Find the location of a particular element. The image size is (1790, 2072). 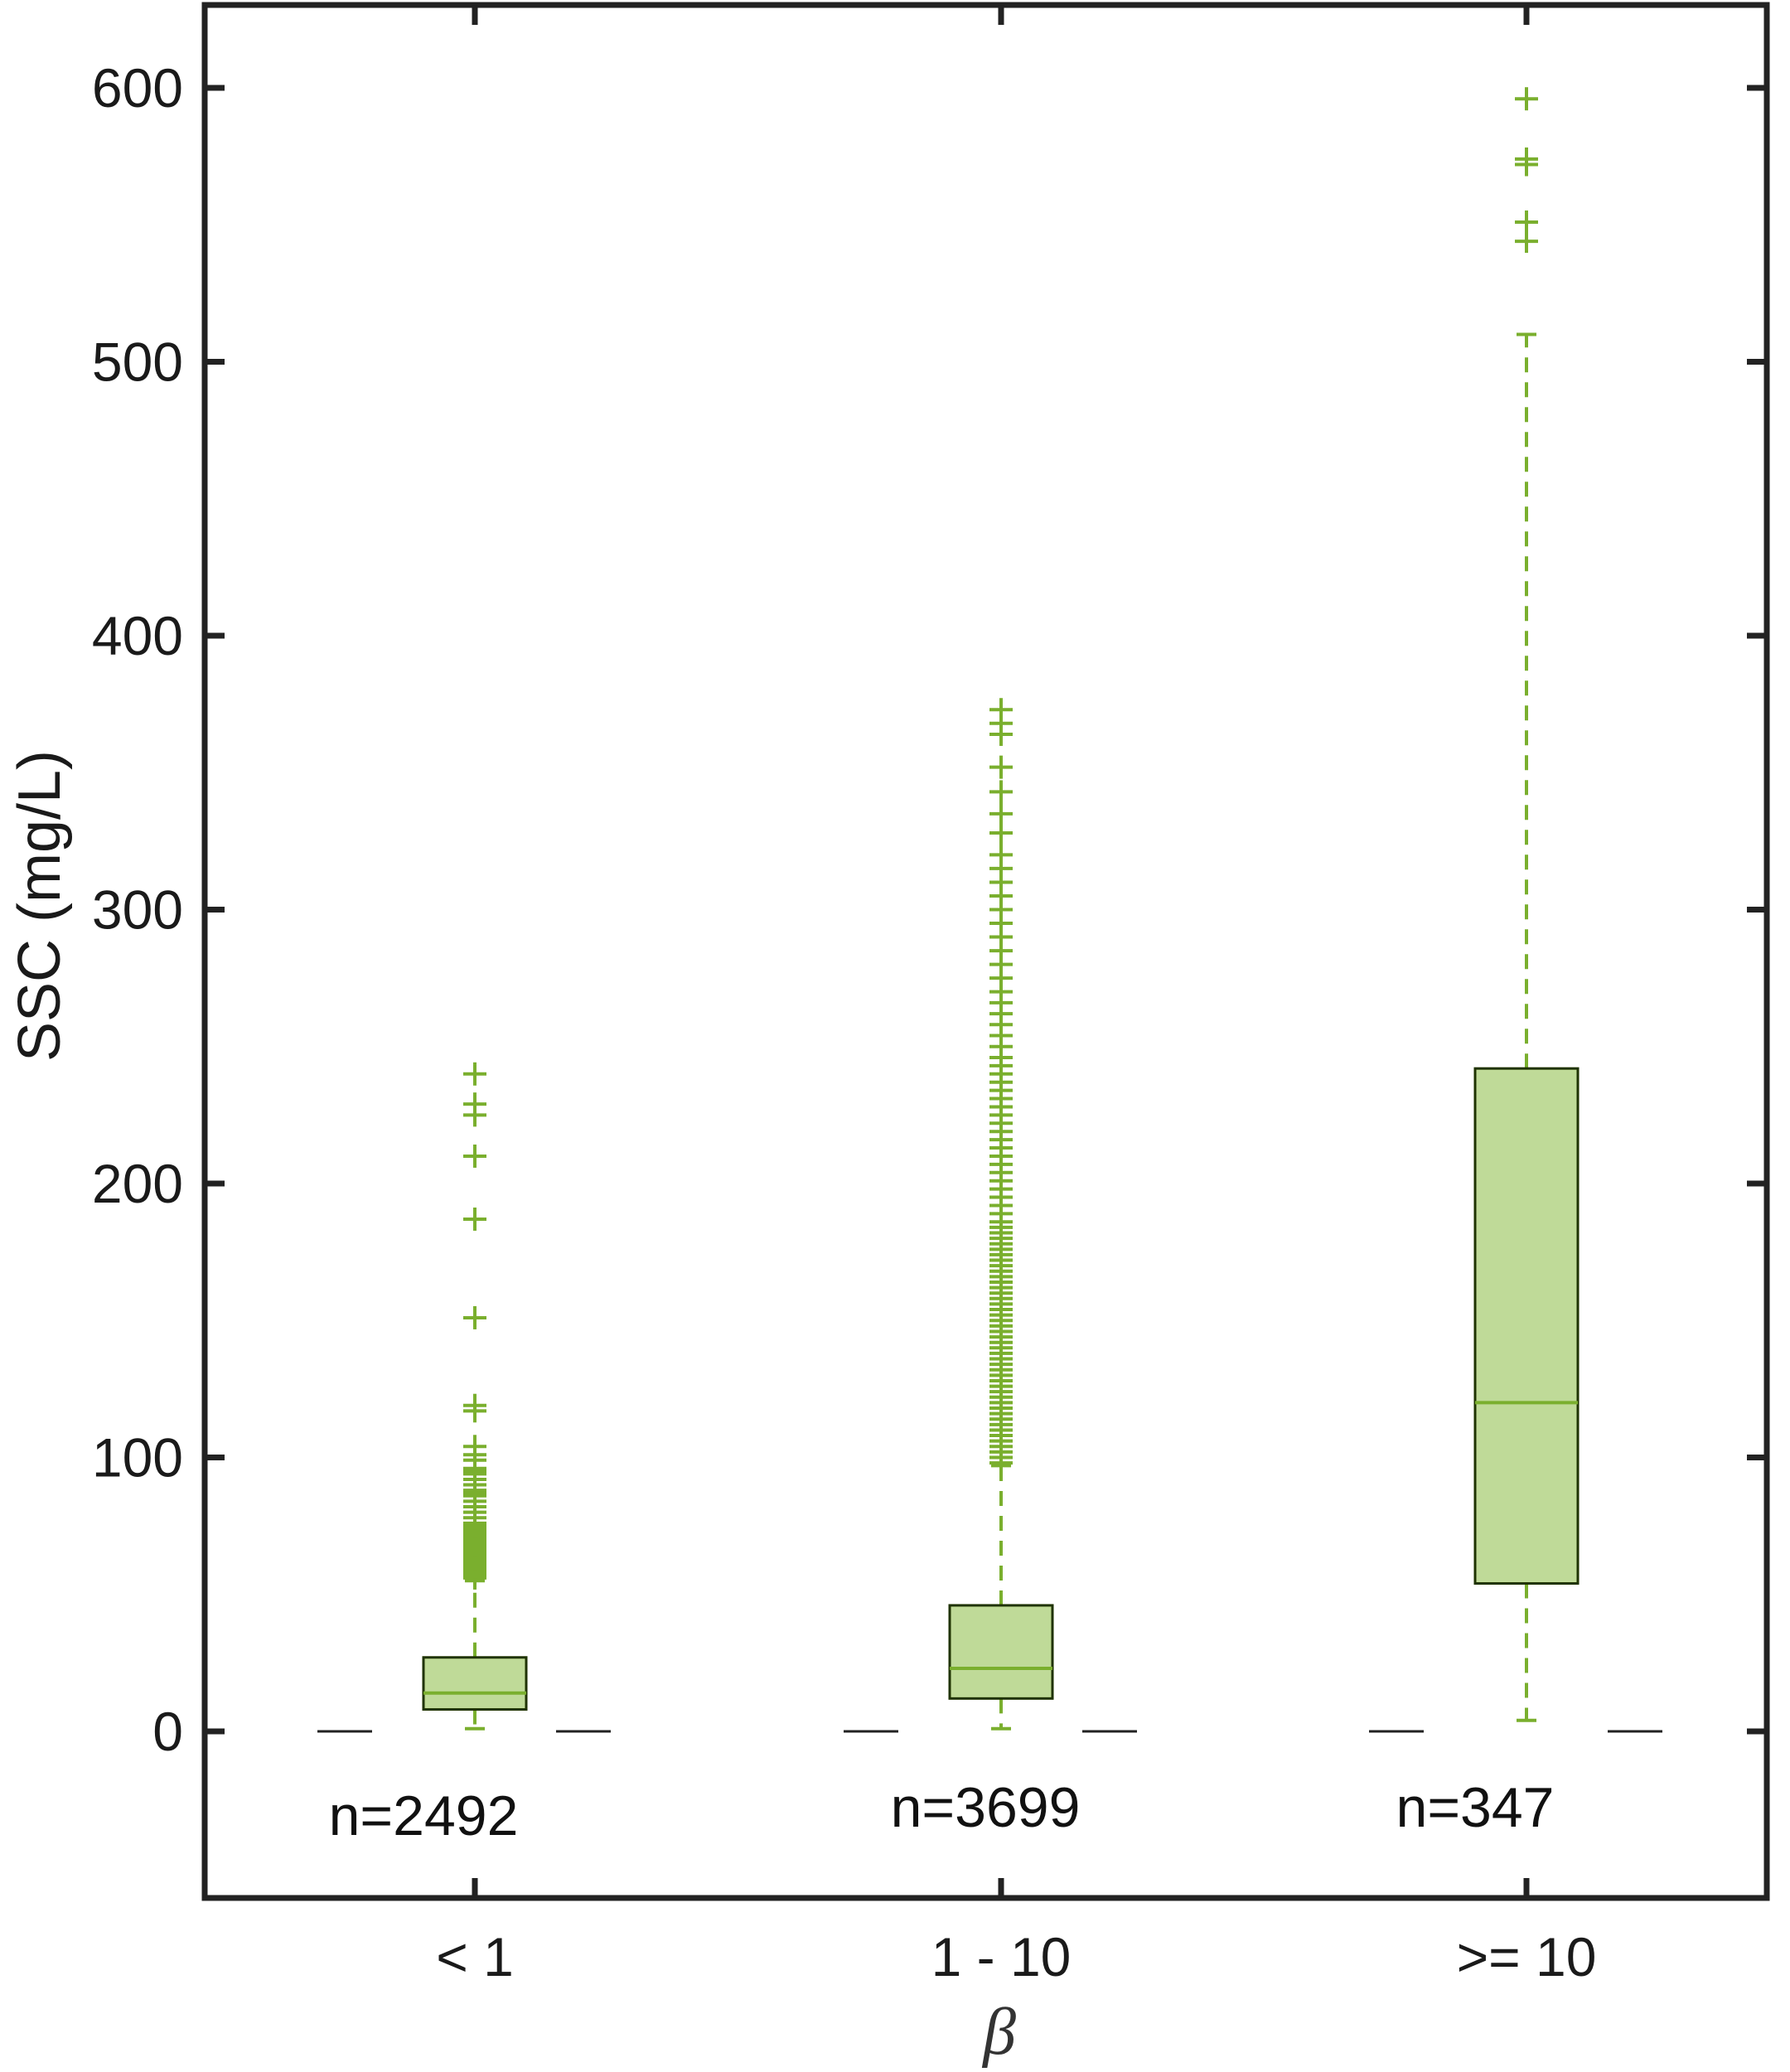

y-tick-label: 100 is located at coordinates (137, 1458).